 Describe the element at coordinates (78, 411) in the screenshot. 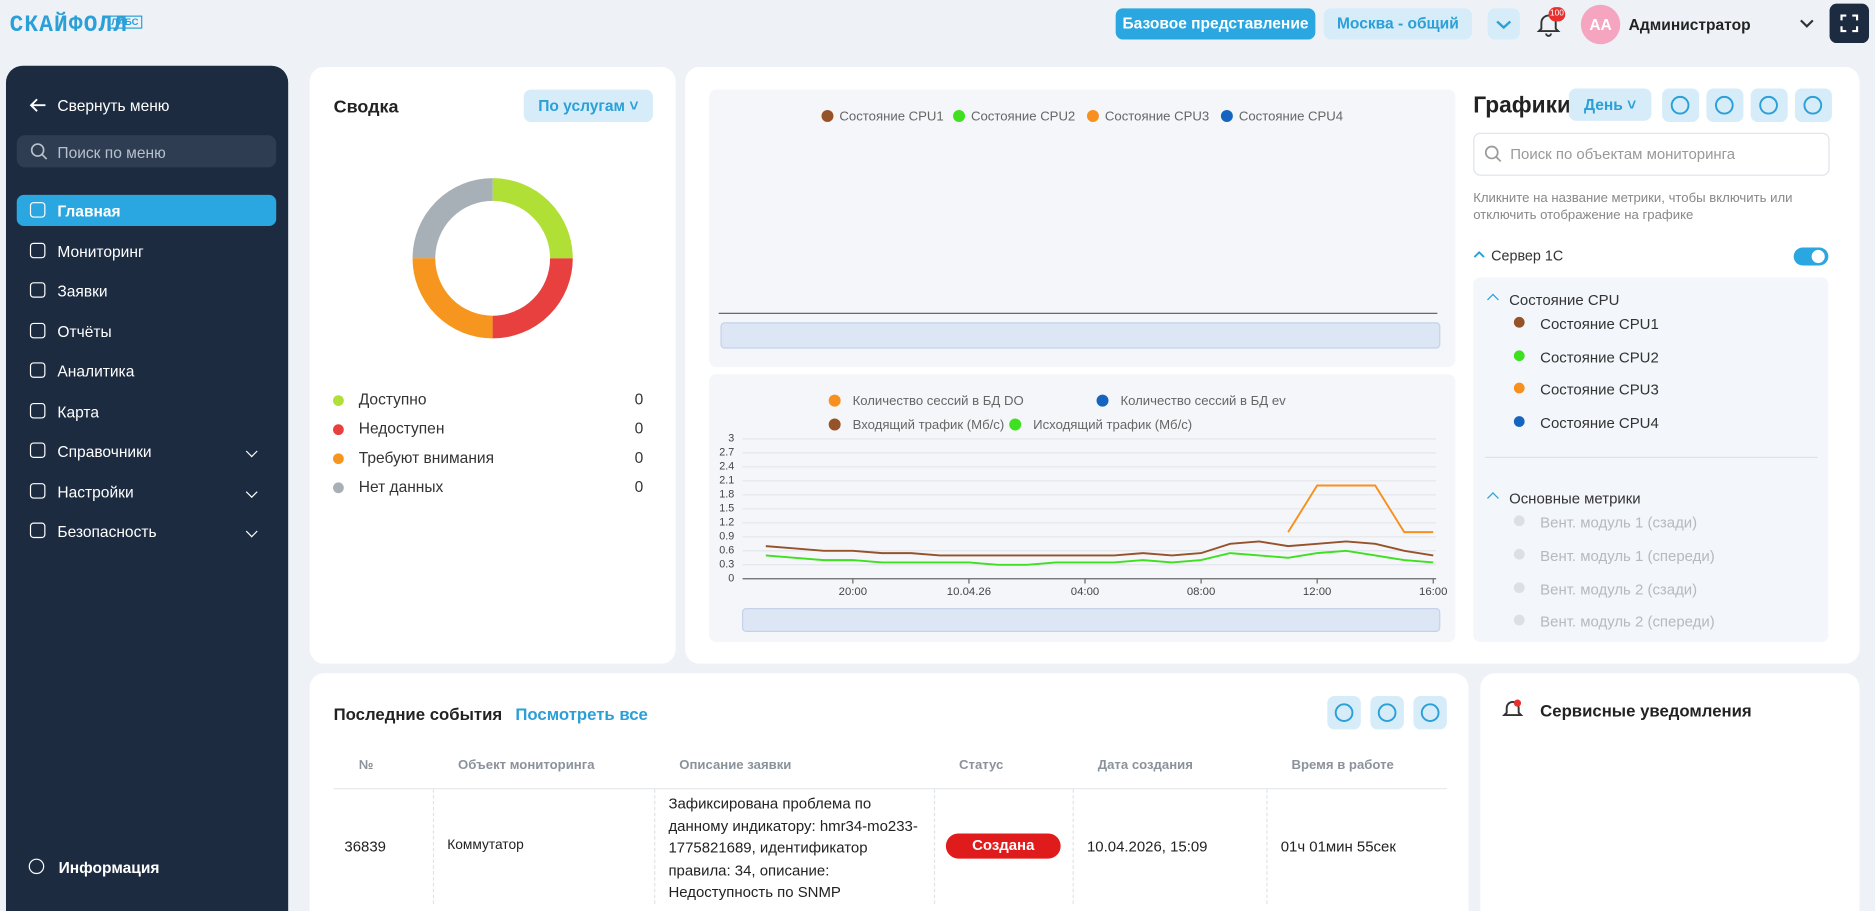

I see `menu-label: Карта` at that location.